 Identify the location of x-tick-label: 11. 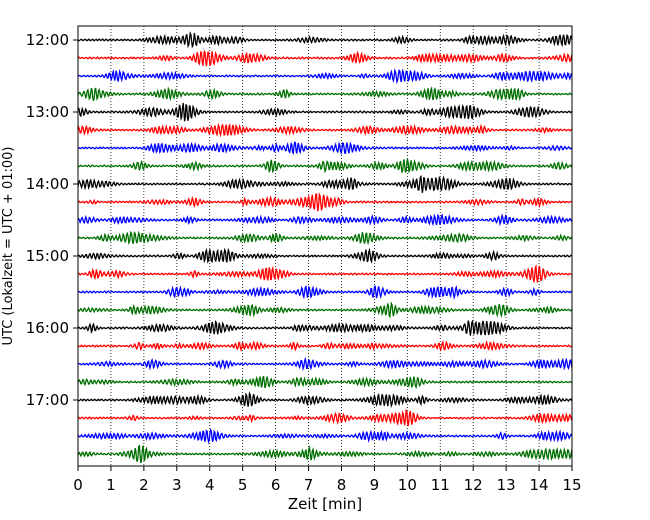
(440, 485).